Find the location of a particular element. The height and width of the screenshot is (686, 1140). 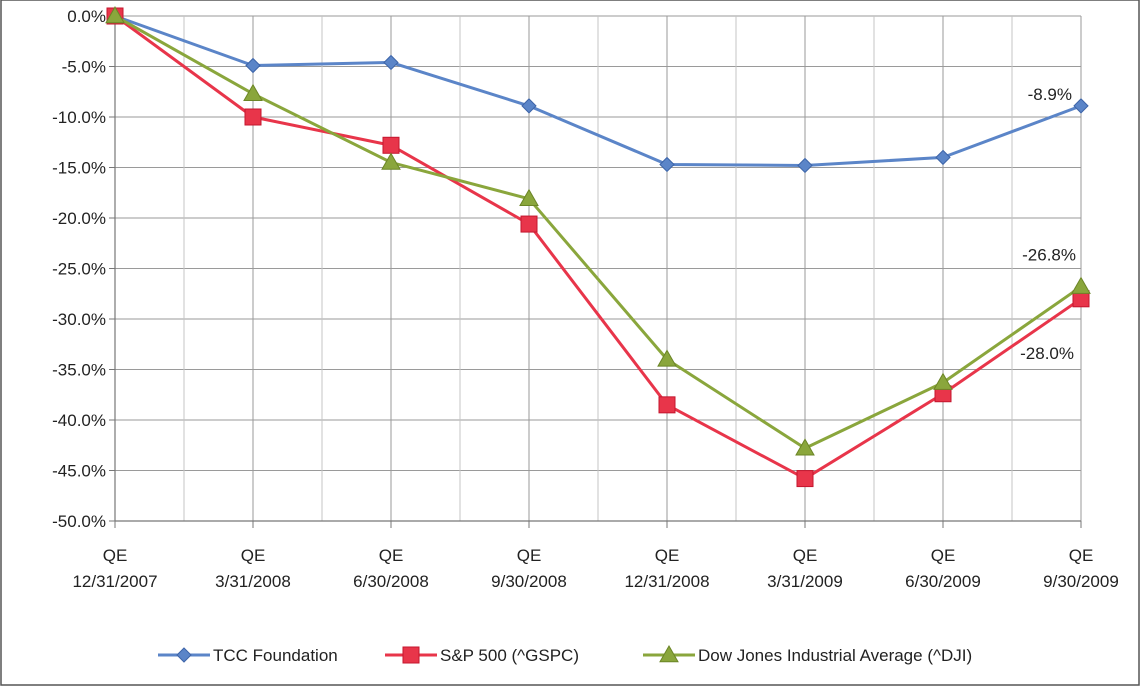

x-tick-label: 3/31/2008 is located at coordinates (253, 581).